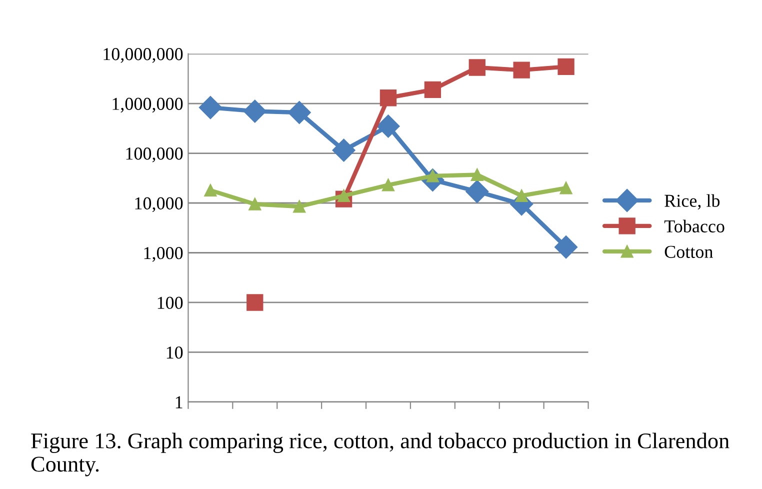 The width and height of the screenshot is (762, 489). I want to click on legend-label: Rice, lb, so click(692, 202).